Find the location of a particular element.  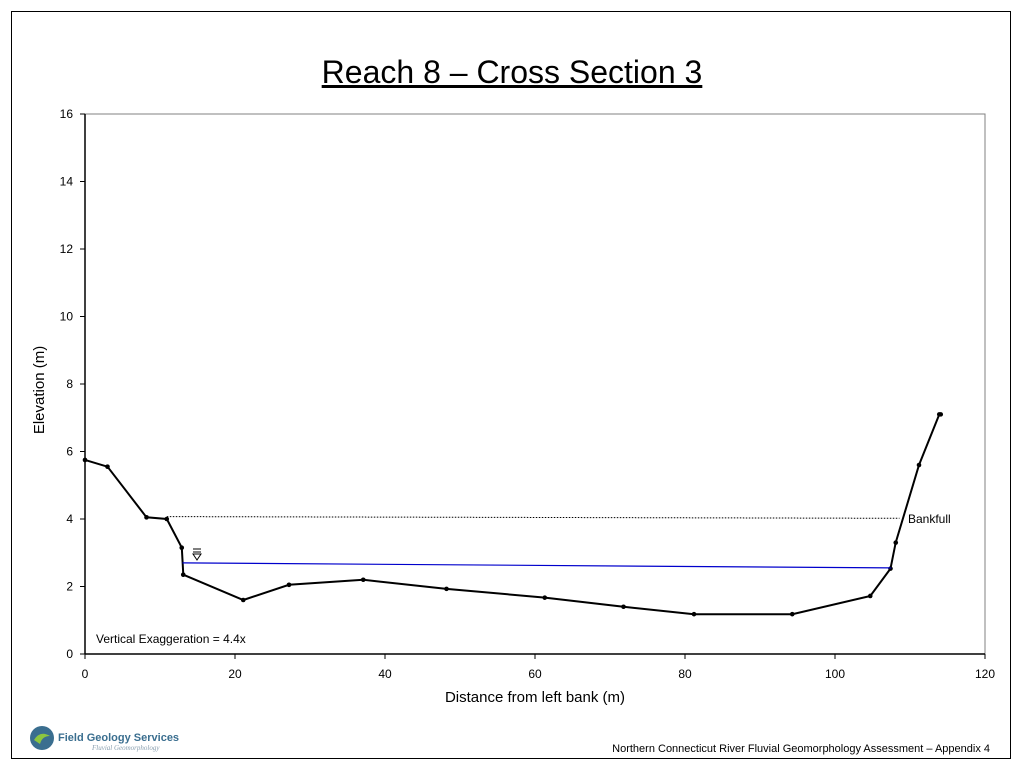

water-surface-line is located at coordinates (537, 565).